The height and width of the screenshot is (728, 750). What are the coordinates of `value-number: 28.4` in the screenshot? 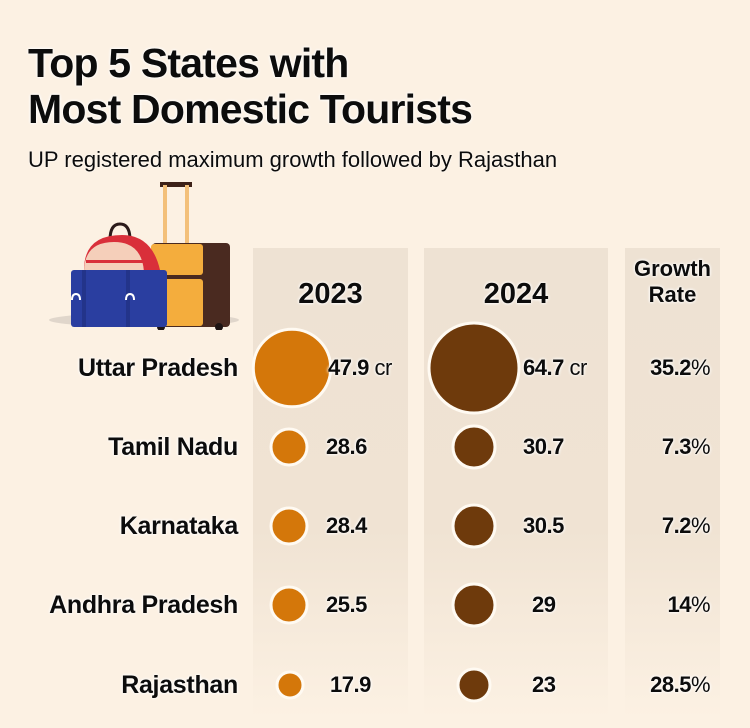 It's located at (346, 525).